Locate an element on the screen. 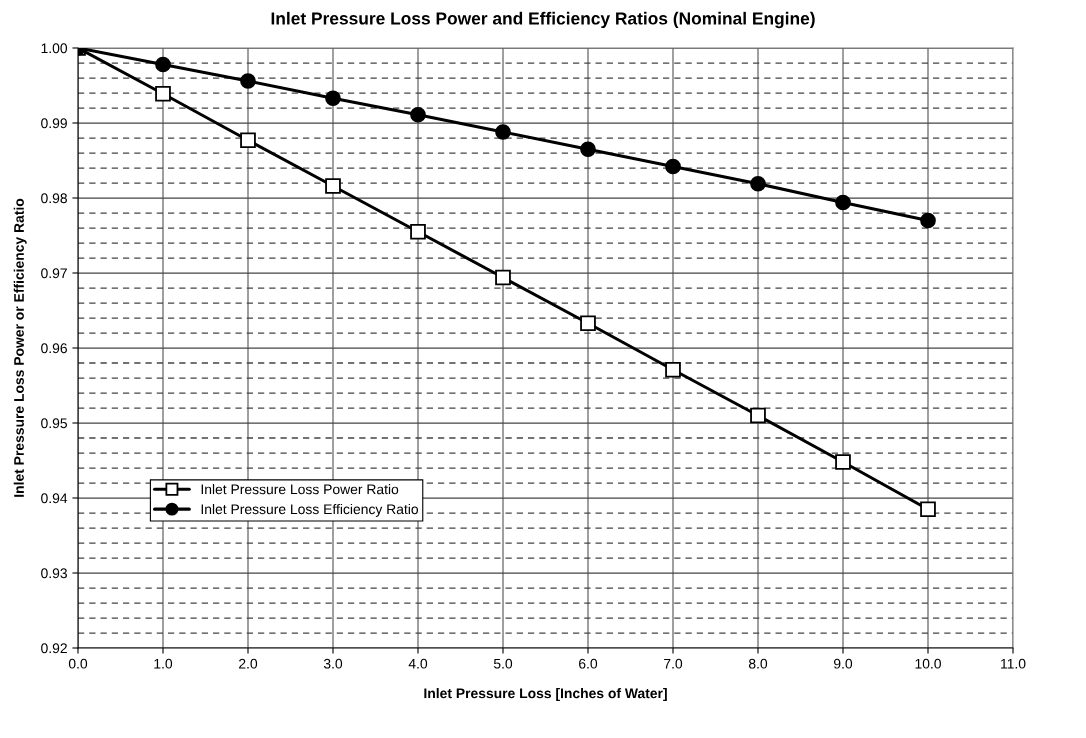  x-tick-label: 3.0 is located at coordinates (333, 663).